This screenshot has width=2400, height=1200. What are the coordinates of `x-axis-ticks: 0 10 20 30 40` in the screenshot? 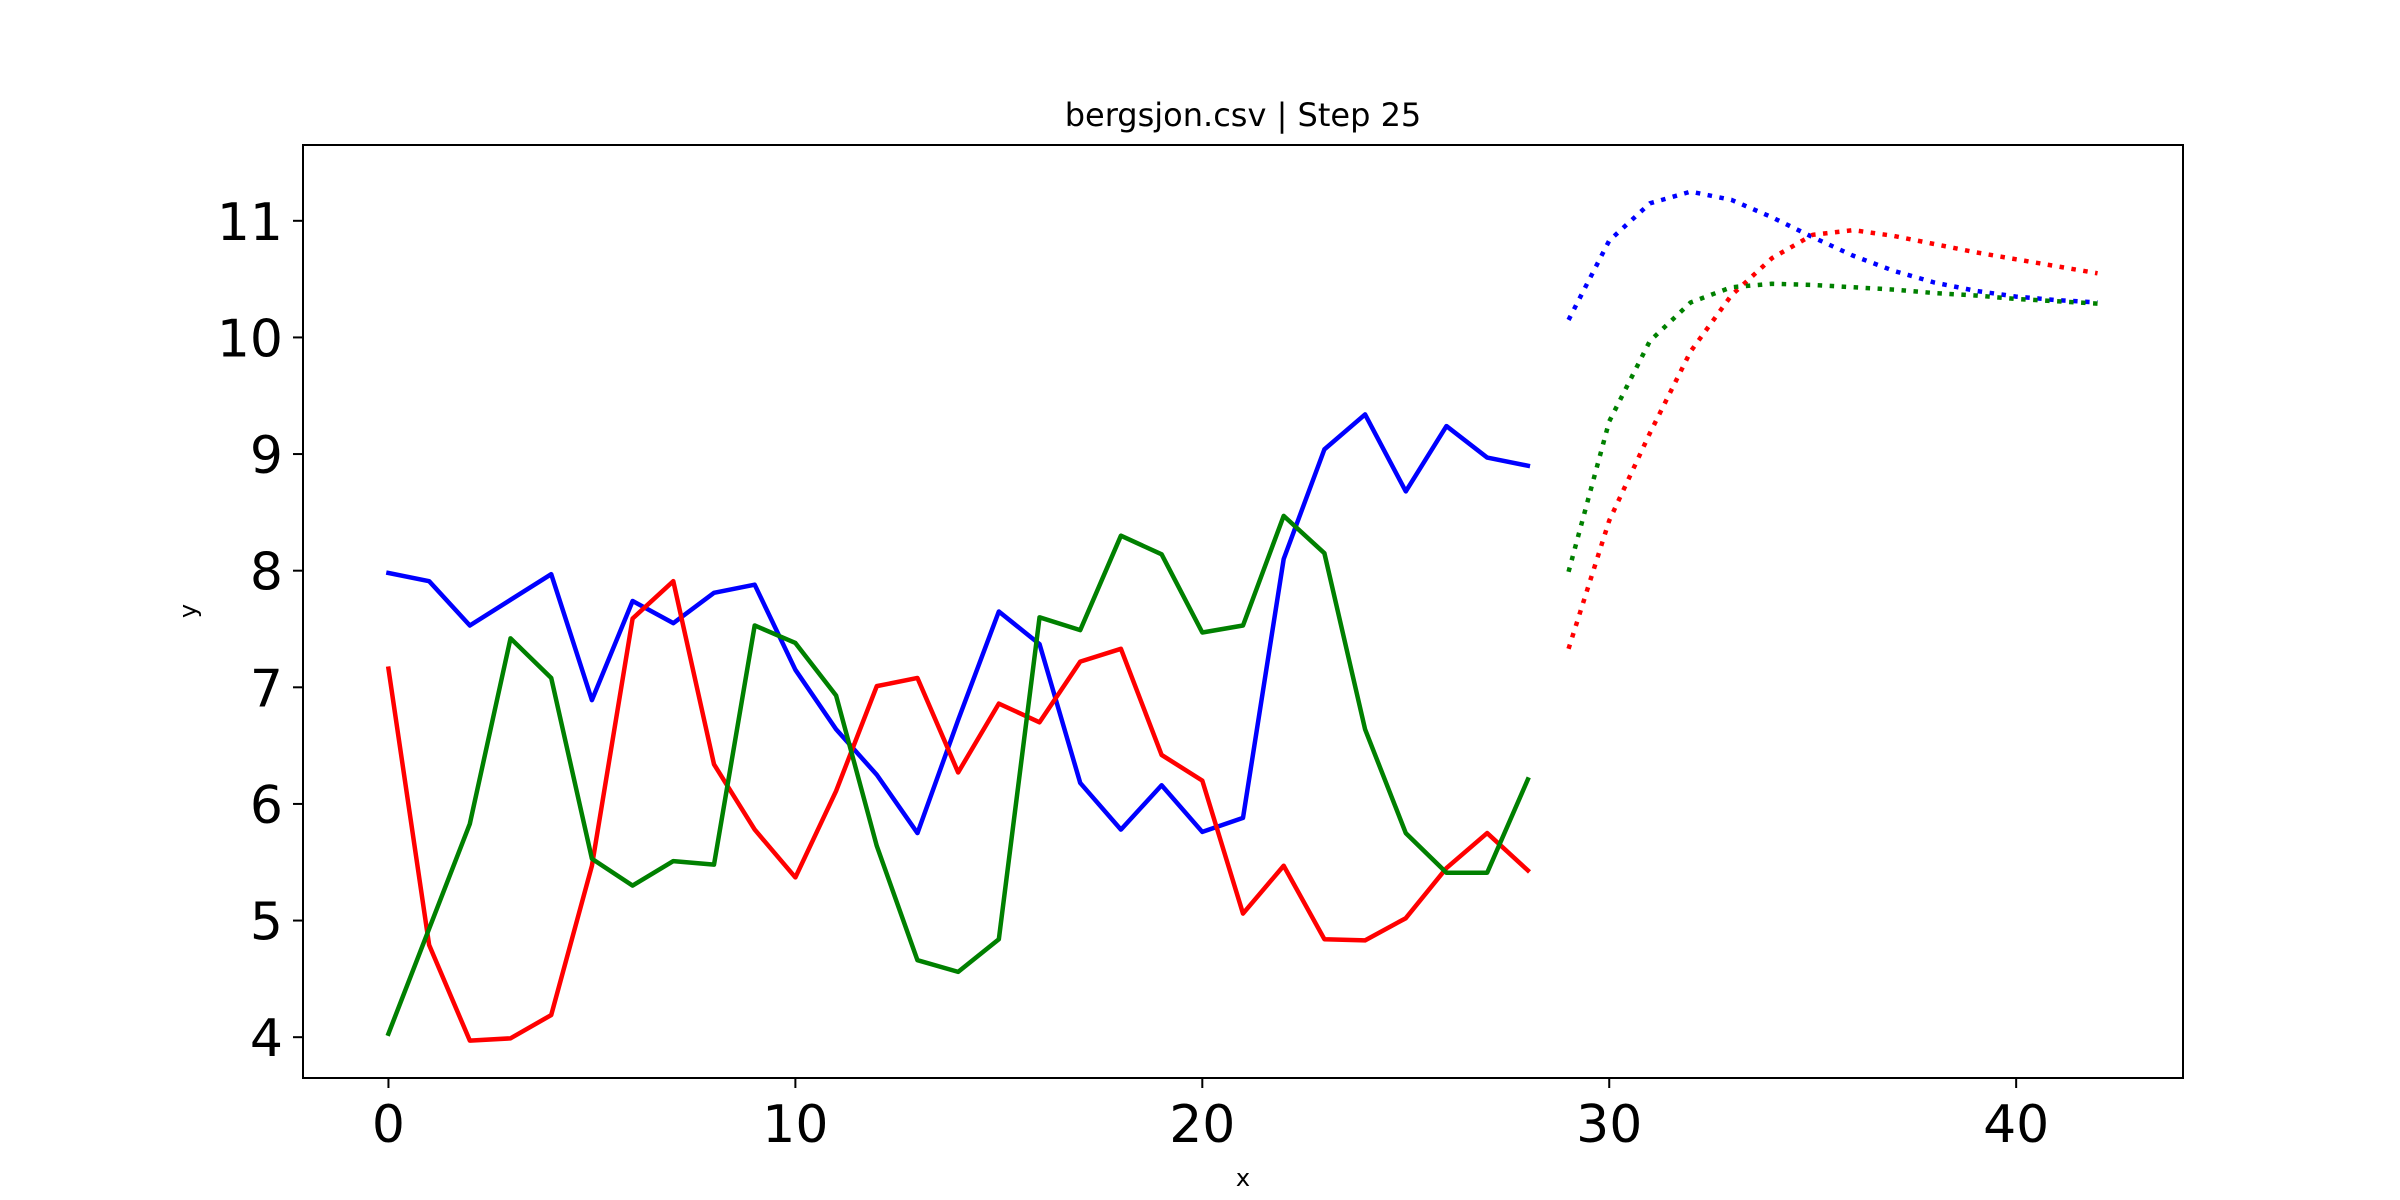 It's located at (1210, 1116).